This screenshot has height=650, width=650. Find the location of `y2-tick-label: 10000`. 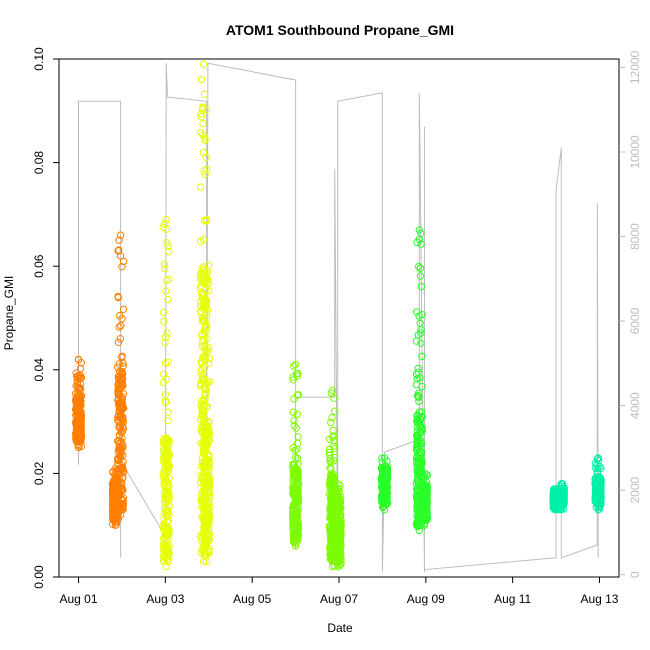

y2-tick-label: 10000 is located at coordinates (635, 152).